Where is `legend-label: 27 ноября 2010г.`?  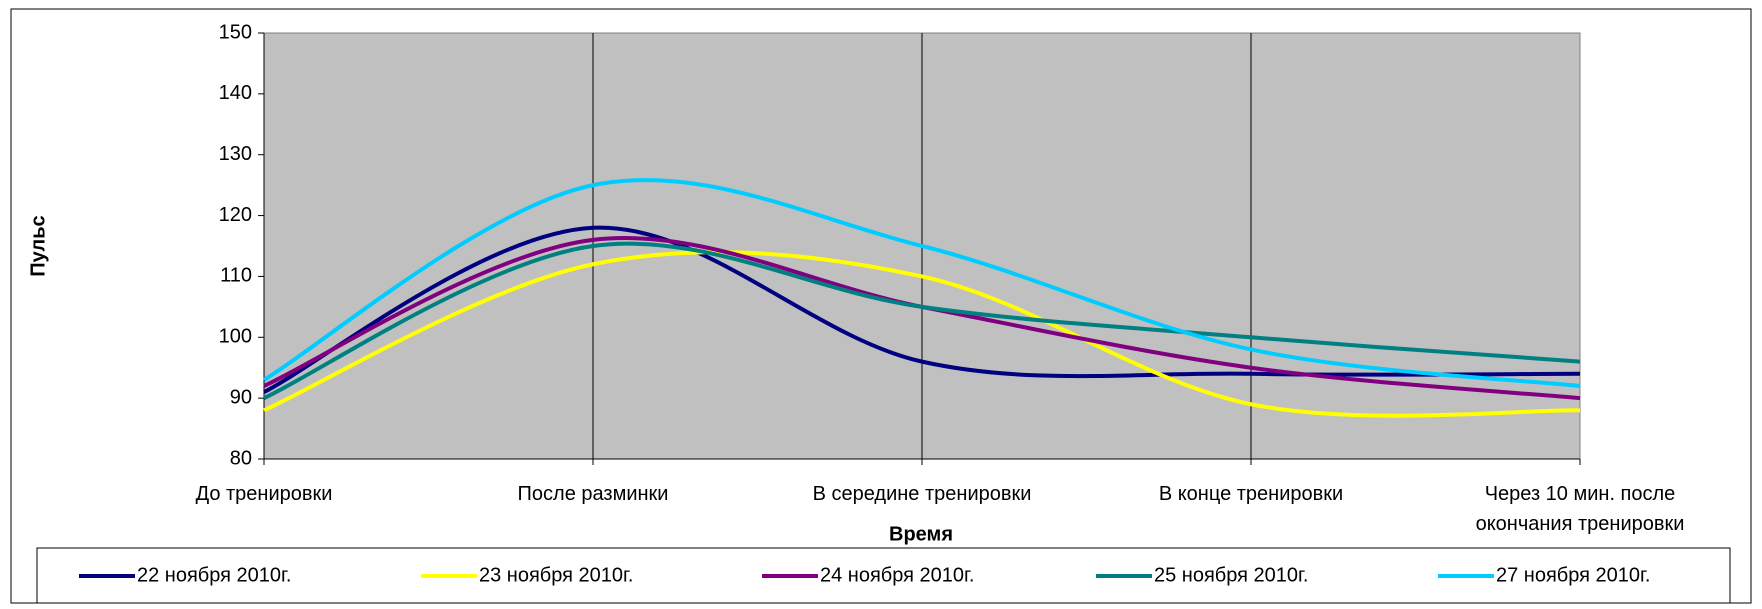 legend-label: 27 ноября 2010г. is located at coordinates (1573, 575).